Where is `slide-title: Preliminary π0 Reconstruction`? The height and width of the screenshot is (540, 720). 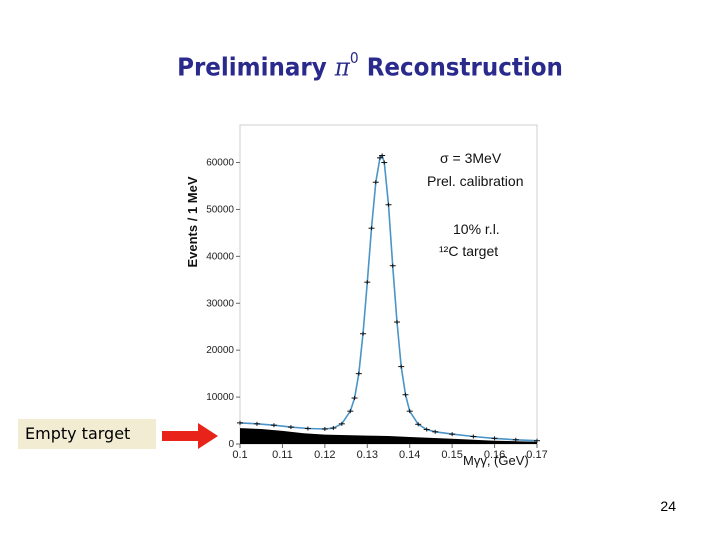
slide-title: Preliminary π0 Reconstruction is located at coordinates (370, 65).